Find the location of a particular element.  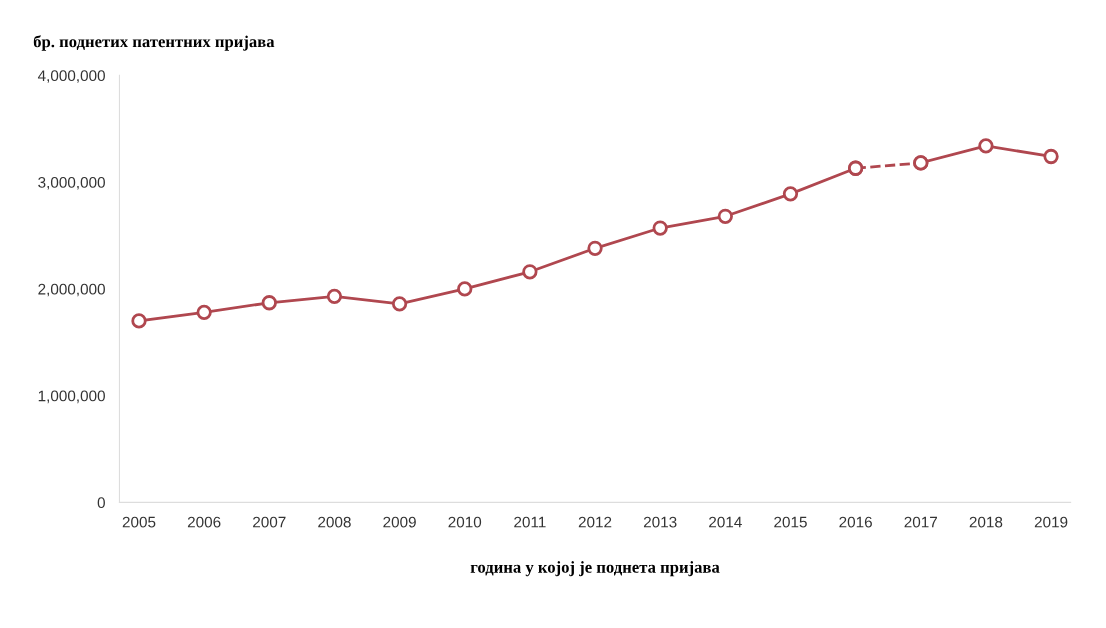

x-tick-label: 2019 is located at coordinates (1051, 522).